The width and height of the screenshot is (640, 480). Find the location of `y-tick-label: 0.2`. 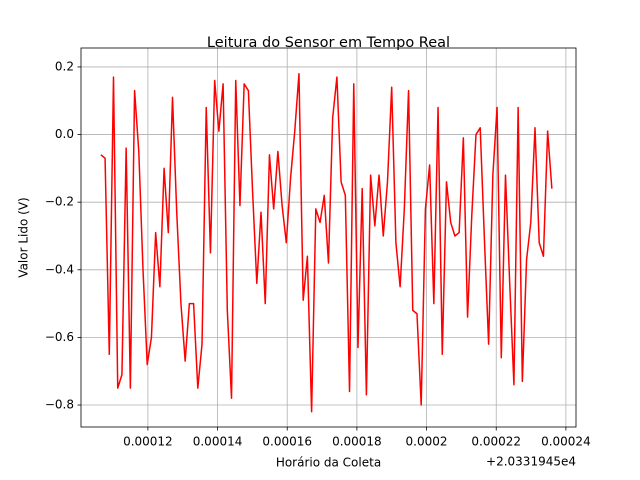

y-tick-label: 0.2 is located at coordinates (64, 66).